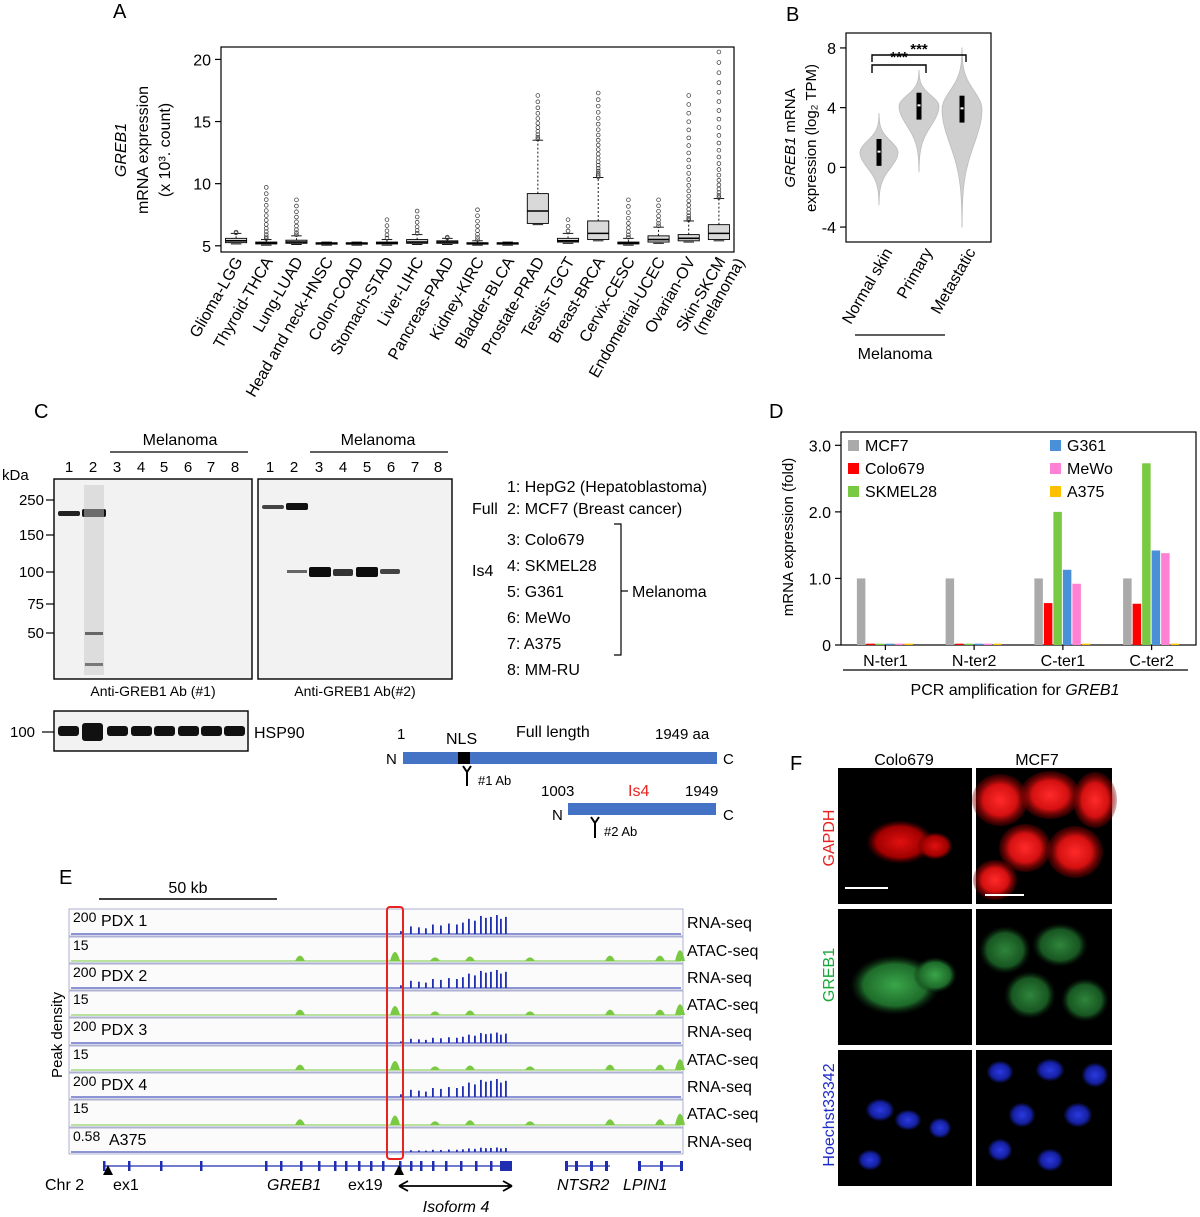 This screenshot has width=1200, height=1217. Describe the element at coordinates (669, 592) in the screenshot. I see `c-melanoma-bracket-label: Melanoma` at that location.